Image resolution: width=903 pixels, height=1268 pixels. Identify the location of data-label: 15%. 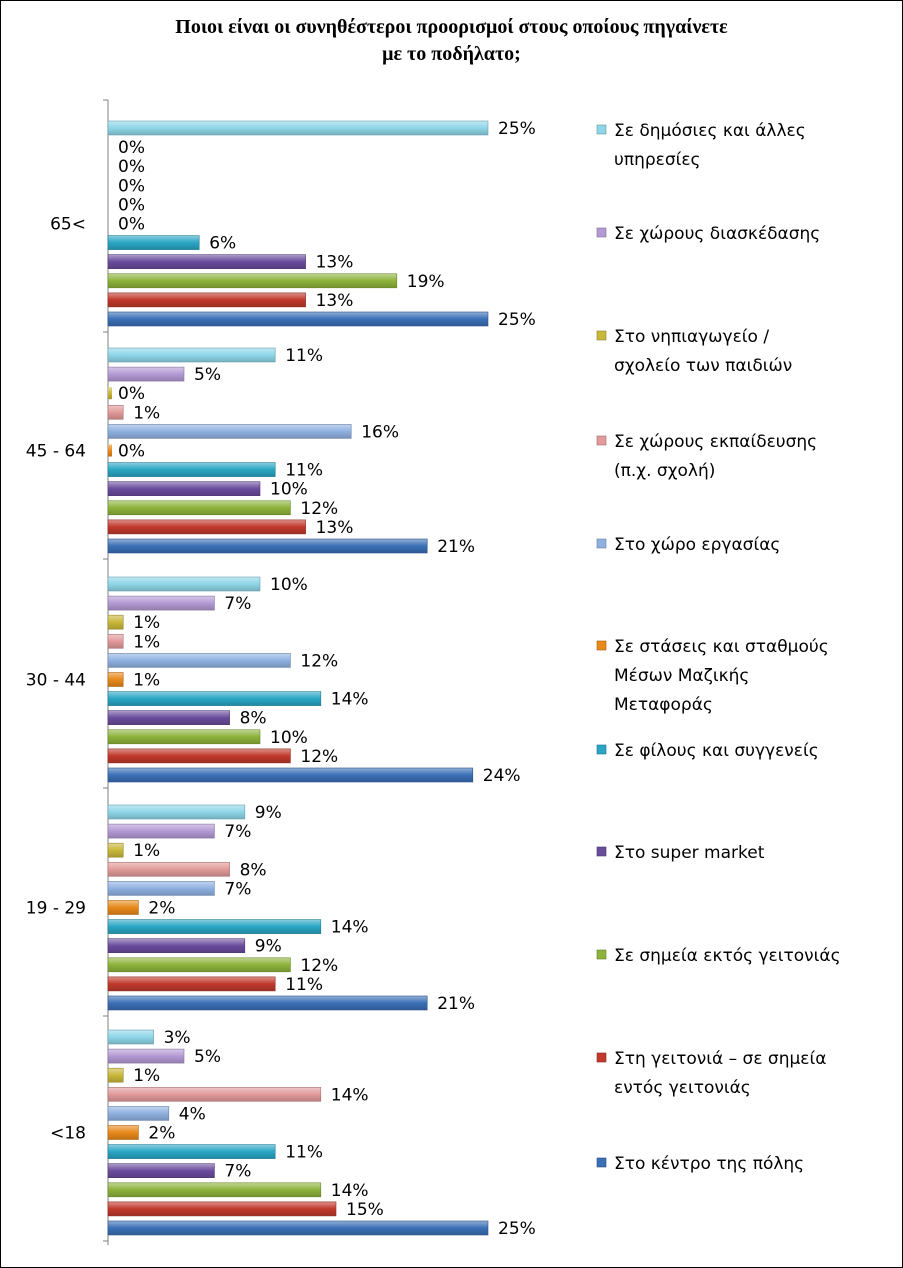
(365, 1210).